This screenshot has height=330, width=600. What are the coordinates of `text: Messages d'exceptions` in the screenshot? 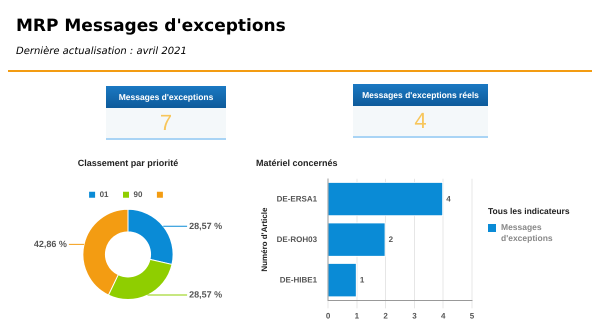 It's located at (166, 97).